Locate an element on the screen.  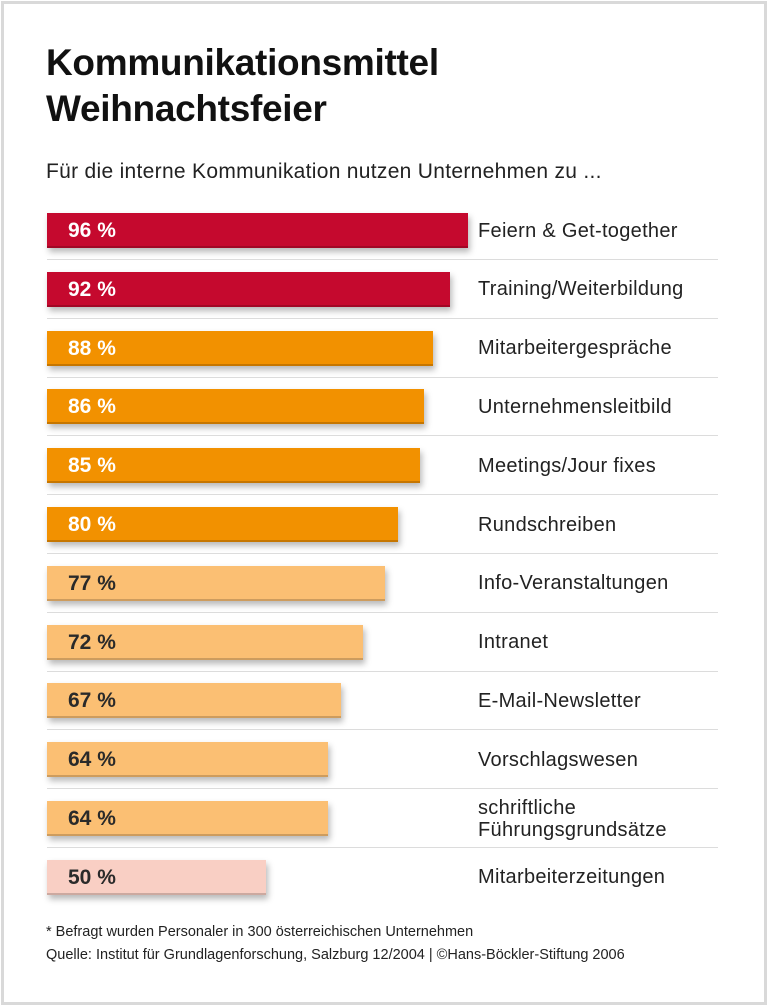
category-label-line: Feiern & Get-together is located at coordinates (578, 230).